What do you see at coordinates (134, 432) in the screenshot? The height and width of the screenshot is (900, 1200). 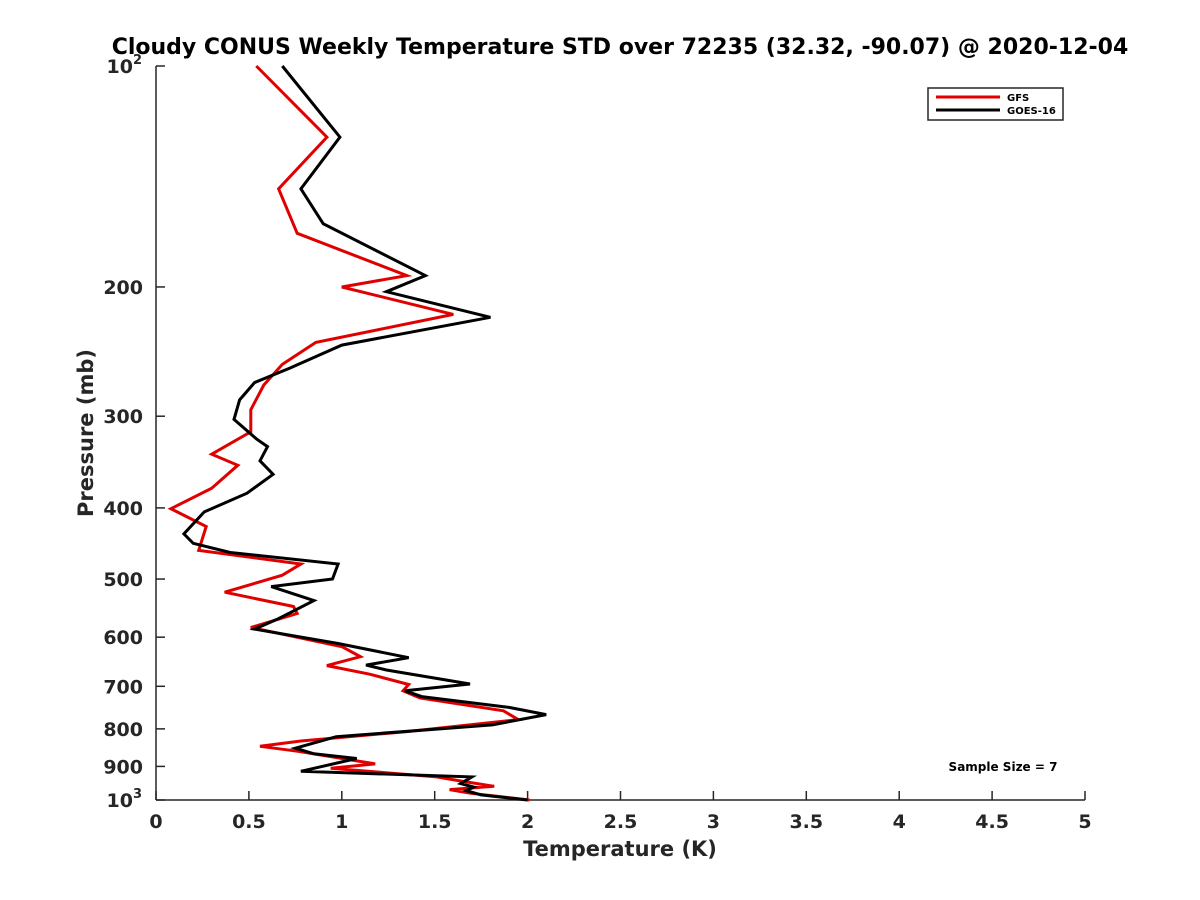 I see `y-axis-ticks: 10² 200 300 400 500 600 700 800 900 10³` at bounding box center [134, 432].